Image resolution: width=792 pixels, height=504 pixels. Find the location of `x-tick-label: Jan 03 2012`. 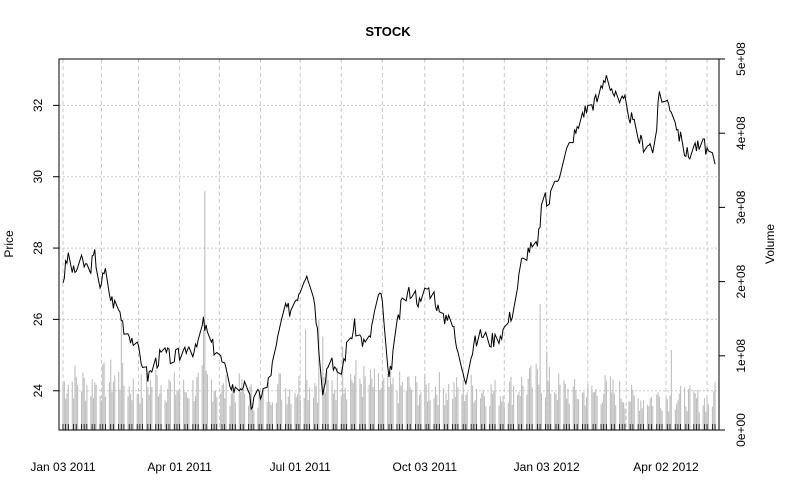

x-tick-label: Jan 03 2012 is located at coordinates (547, 467).